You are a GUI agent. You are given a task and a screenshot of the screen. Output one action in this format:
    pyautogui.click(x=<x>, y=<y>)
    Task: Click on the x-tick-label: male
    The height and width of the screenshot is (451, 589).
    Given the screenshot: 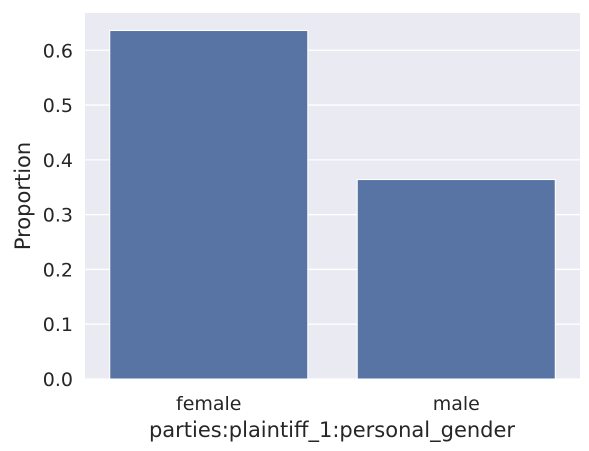 What is the action you would take?
    pyautogui.click(x=456, y=404)
    